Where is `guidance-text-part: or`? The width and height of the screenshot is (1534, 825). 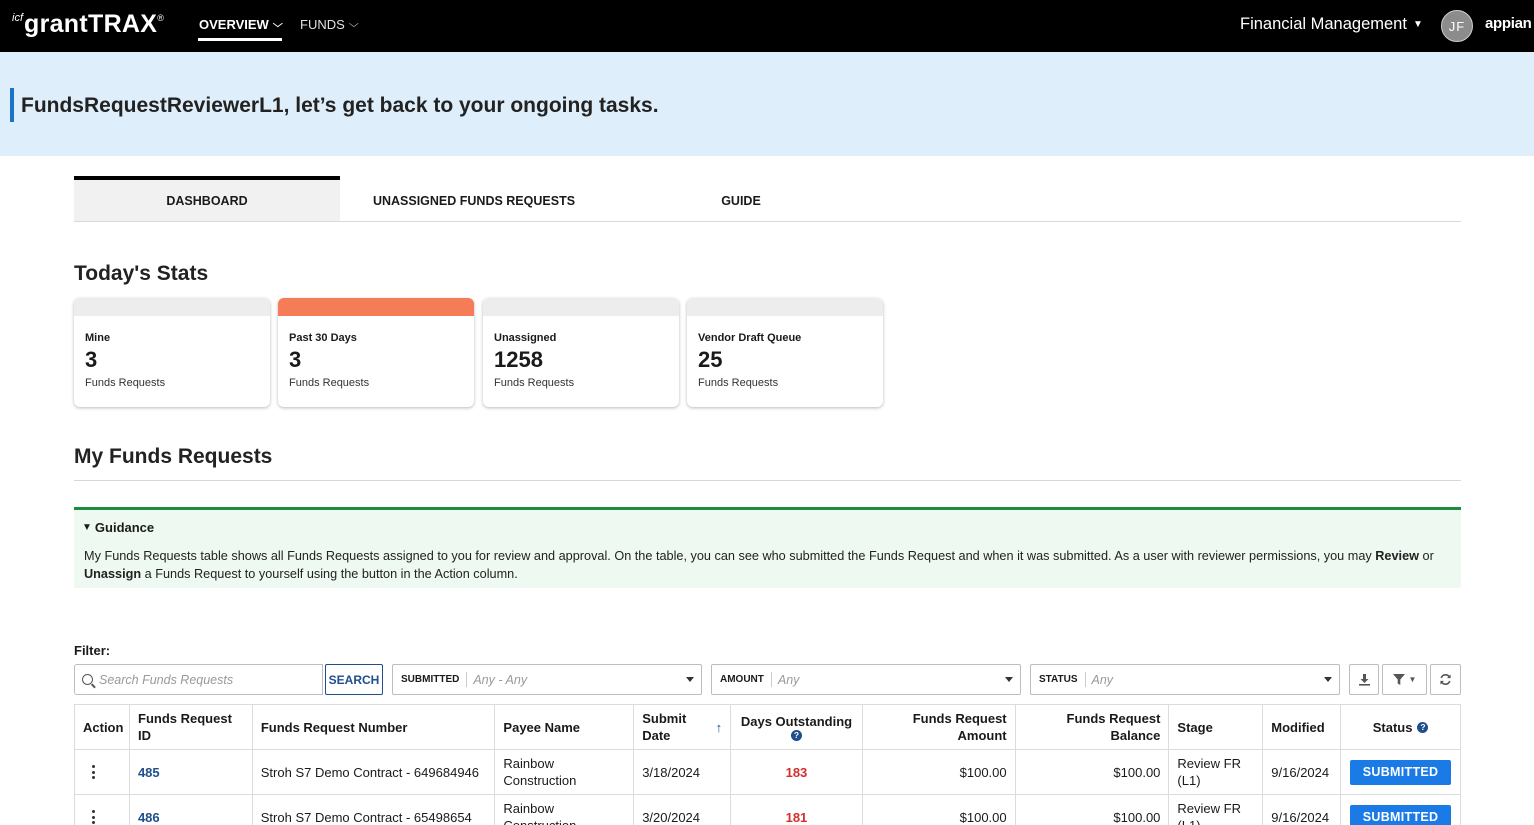
guidance-text-part: or is located at coordinates (1426, 556).